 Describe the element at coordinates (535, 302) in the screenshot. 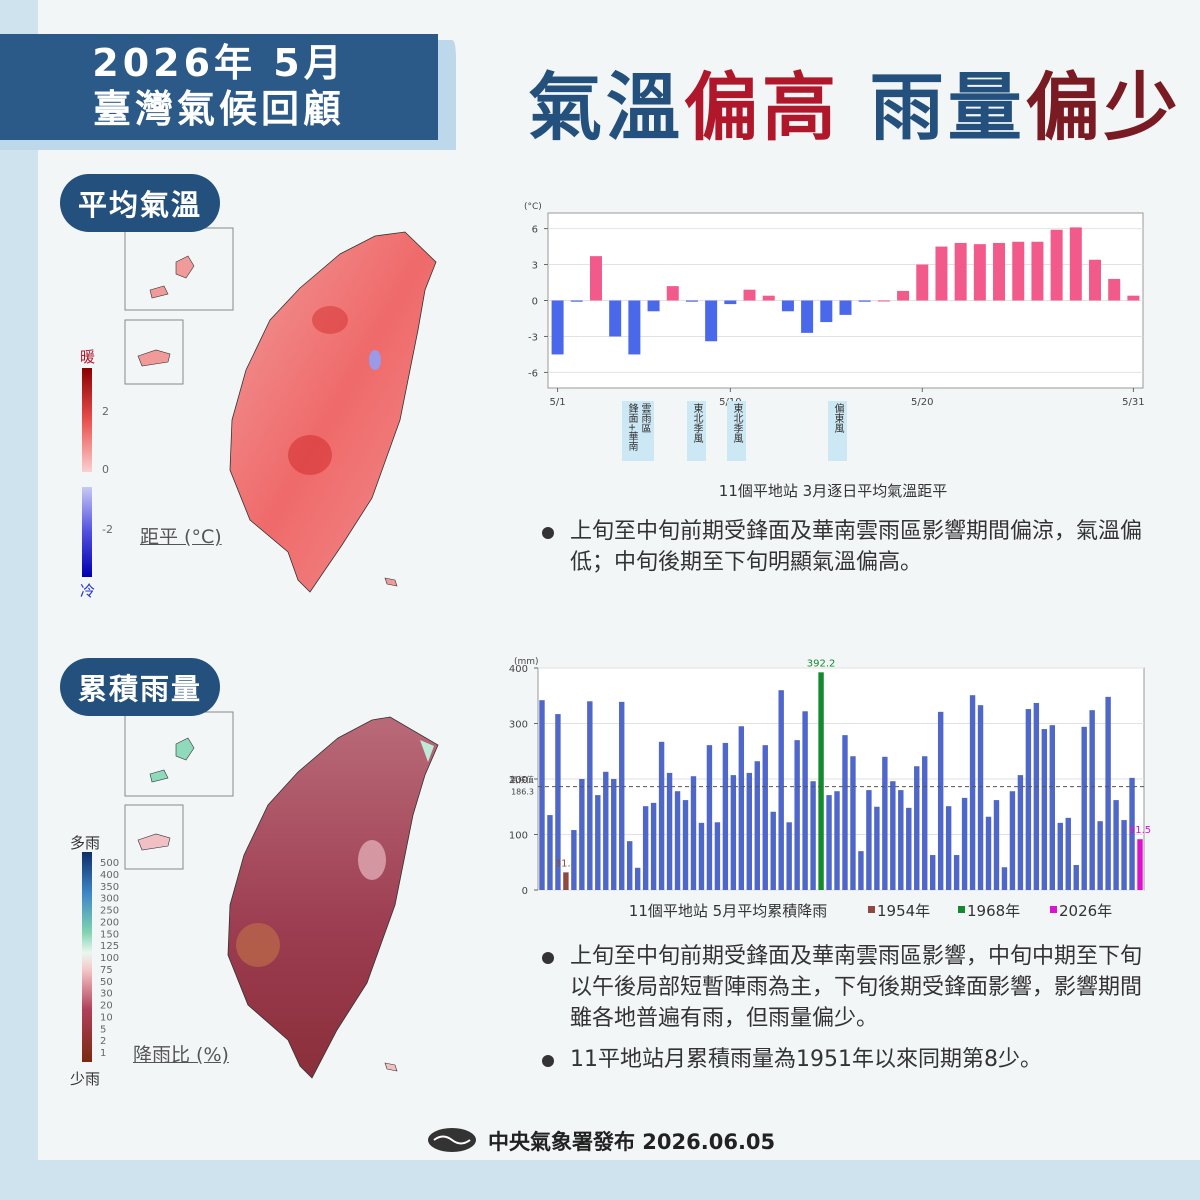

I see `y-tick-label: 0` at that location.